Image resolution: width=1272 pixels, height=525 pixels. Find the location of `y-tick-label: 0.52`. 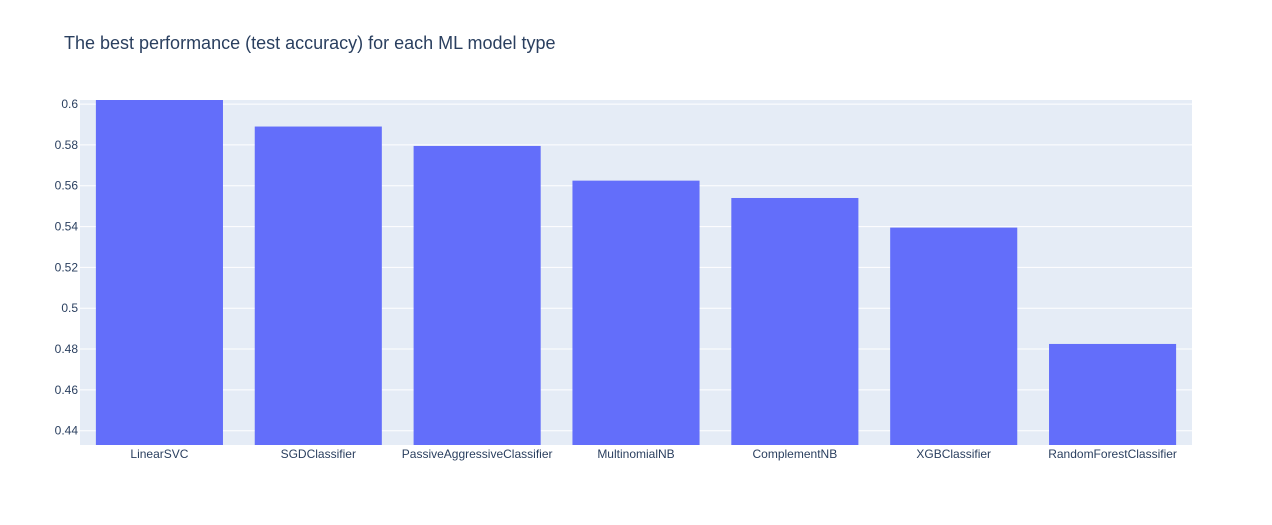

y-tick-label: 0.52 is located at coordinates (67, 267).